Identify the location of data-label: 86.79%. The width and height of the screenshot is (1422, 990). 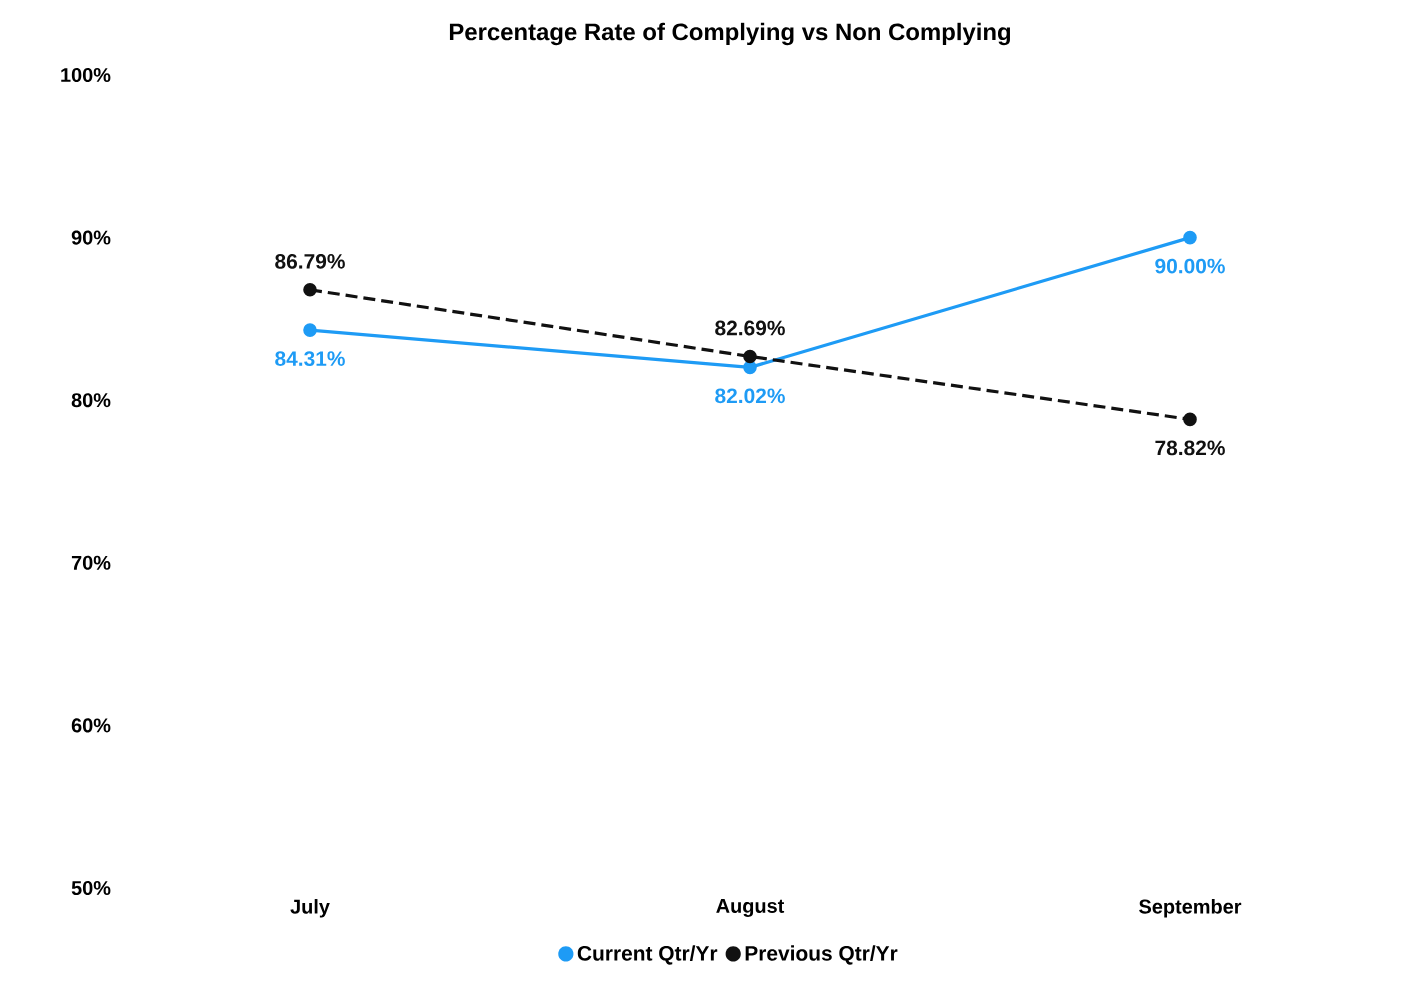
(310, 261).